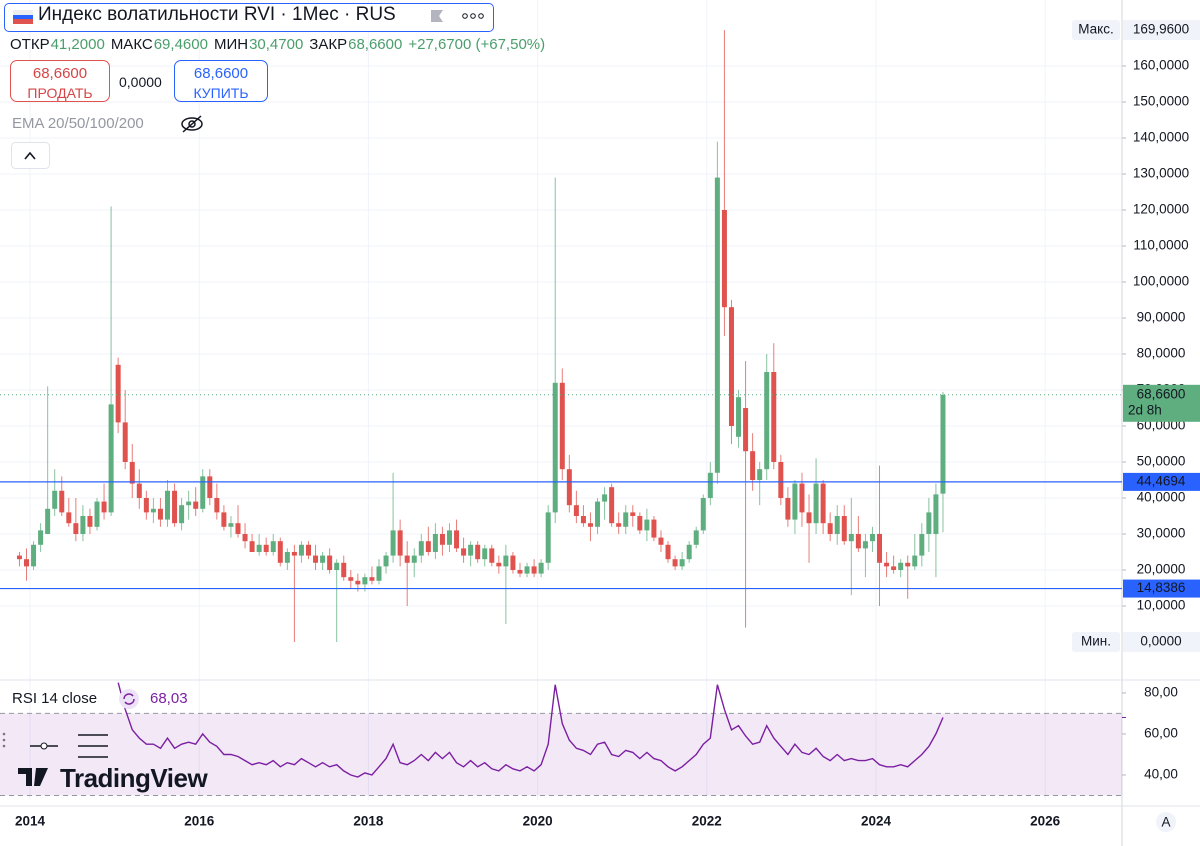  What do you see at coordinates (1161, 173) in the screenshot?
I see `y-tick-label: 130,0000` at bounding box center [1161, 173].